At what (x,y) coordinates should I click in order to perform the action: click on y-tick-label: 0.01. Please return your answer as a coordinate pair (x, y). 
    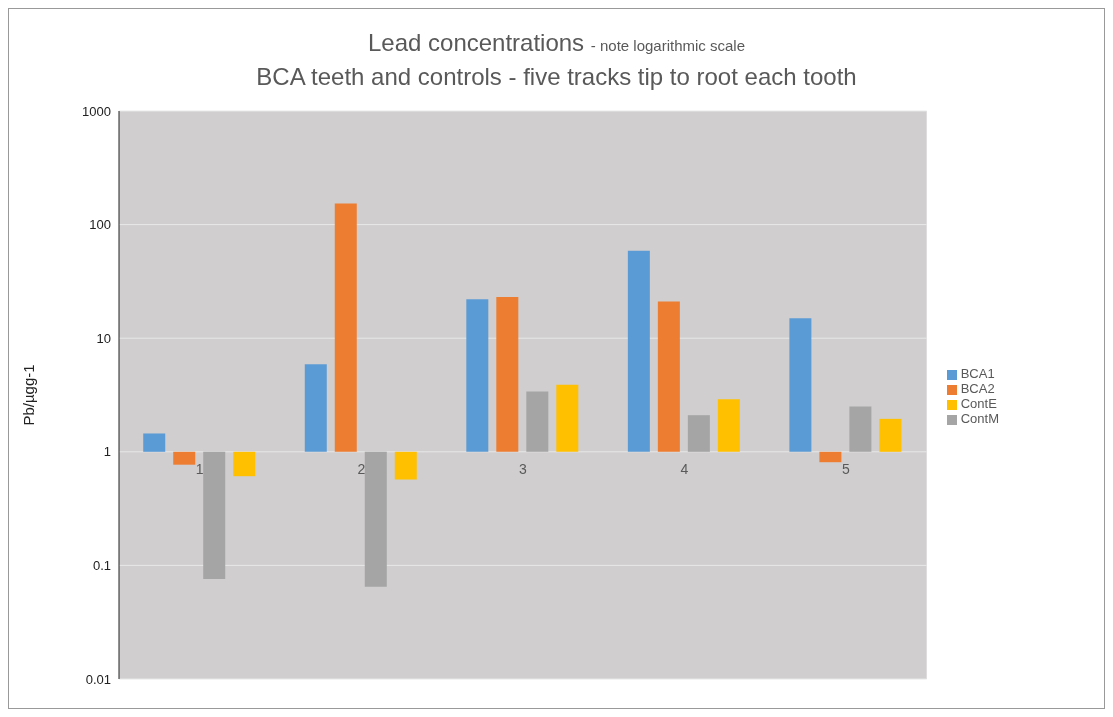
    Looking at the image, I should click on (98, 679).